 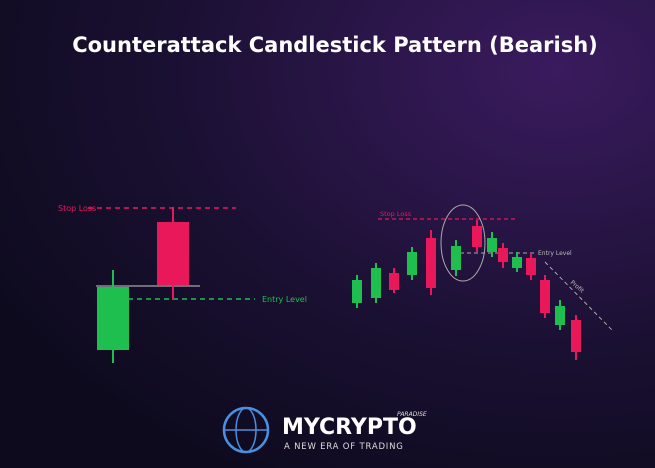 What do you see at coordinates (349, 427) in the screenshot?
I see `brand-name: MYCRYPTO` at bounding box center [349, 427].